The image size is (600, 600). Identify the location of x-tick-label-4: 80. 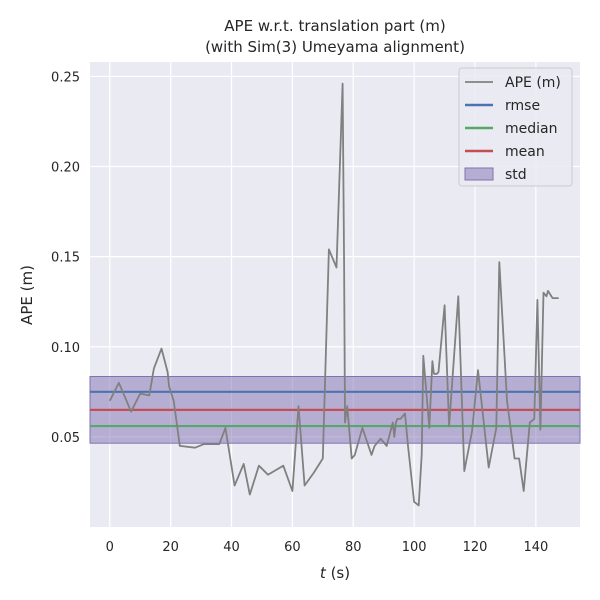
(353, 547).